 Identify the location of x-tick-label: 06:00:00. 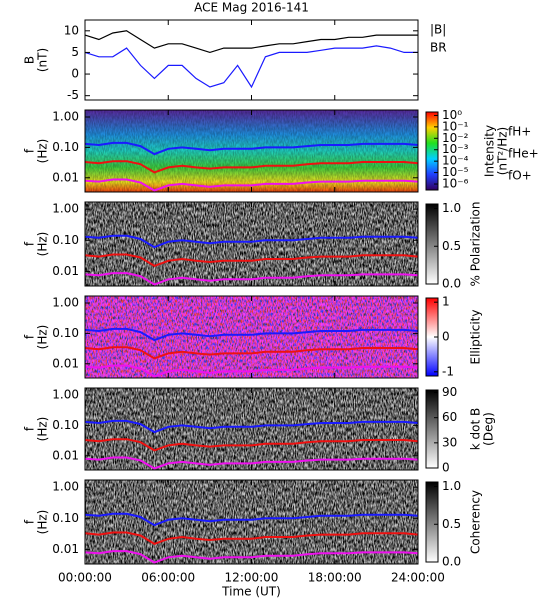
(168, 578).